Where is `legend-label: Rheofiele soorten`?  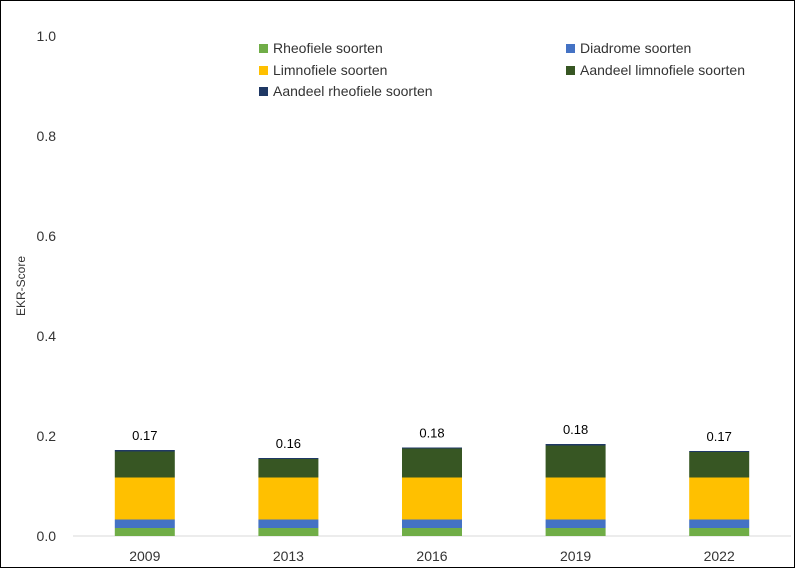
legend-label: Rheofiele soorten is located at coordinates (328, 48).